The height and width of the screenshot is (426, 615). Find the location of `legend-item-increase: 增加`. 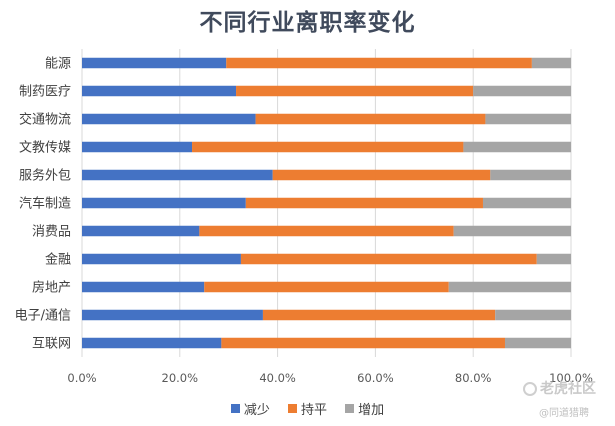

legend-item-increase: 增加 is located at coordinates (364, 408).